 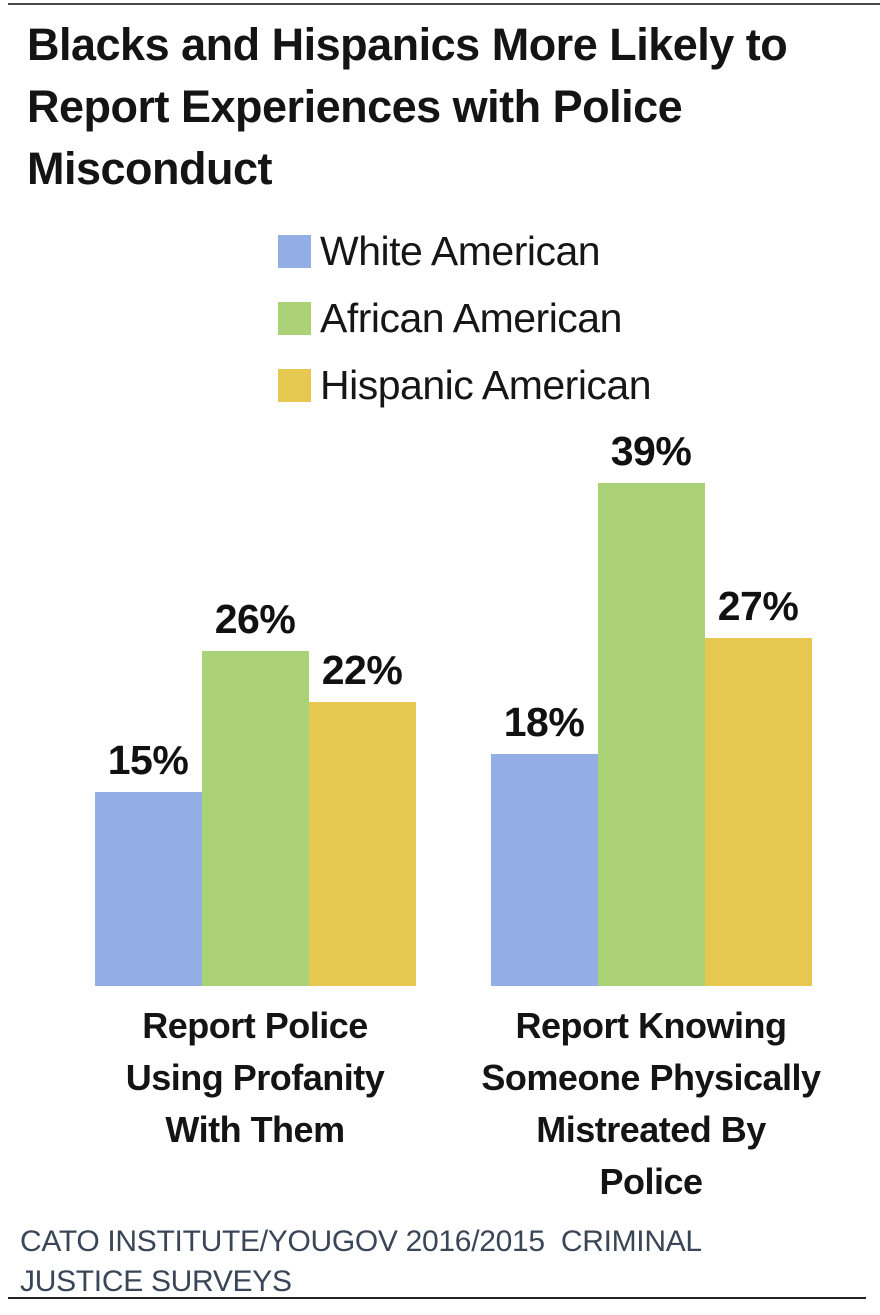 I want to click on legend-item: White American, so click(x=464, y=251).